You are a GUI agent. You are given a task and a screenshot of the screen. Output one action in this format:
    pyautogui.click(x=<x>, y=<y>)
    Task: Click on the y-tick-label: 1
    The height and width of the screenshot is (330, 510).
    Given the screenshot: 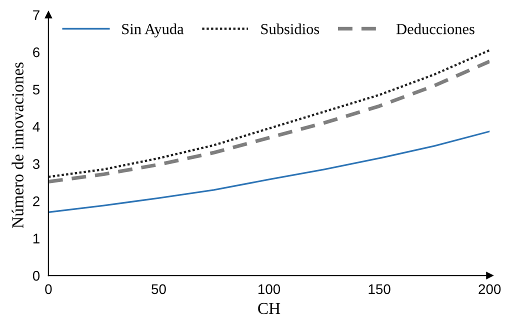 What is the action you would take?
    pyautogui.click(x=36, y=239)
    